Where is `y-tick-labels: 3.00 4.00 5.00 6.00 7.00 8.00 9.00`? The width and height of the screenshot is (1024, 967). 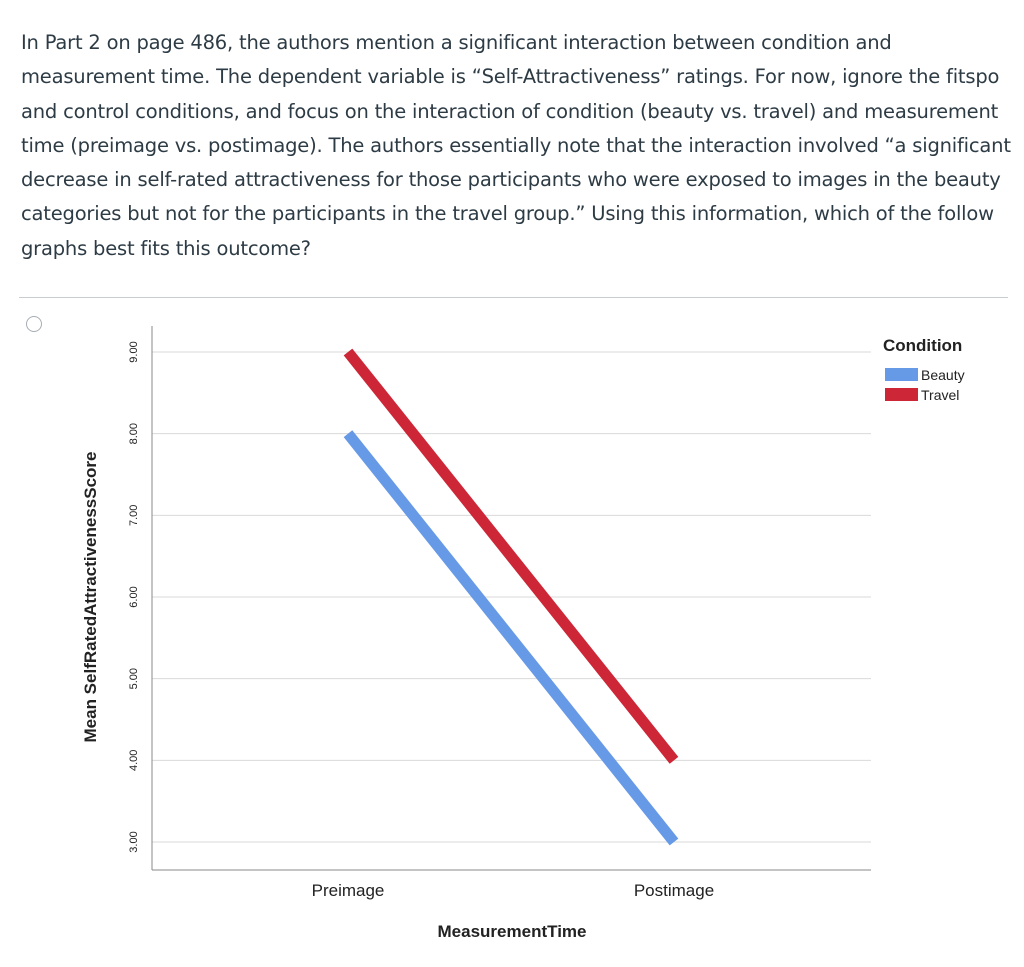 y-tick-labels: 3.00 4.00 5.00 6.00 7.00 8.00 9.00 is located at coordinates (134, 596).